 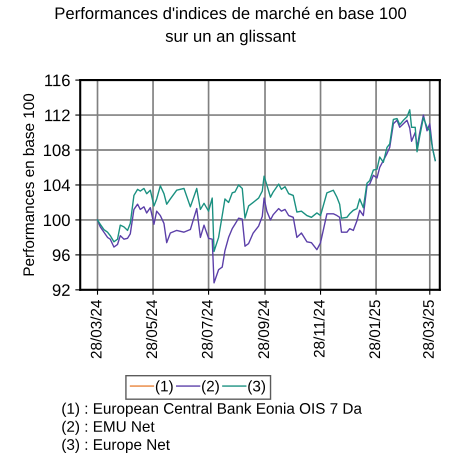 What do you see at coordinates (57, 185) in the screenshot?
I see `y-tick-label: 104` at bounding box center [57, 185].